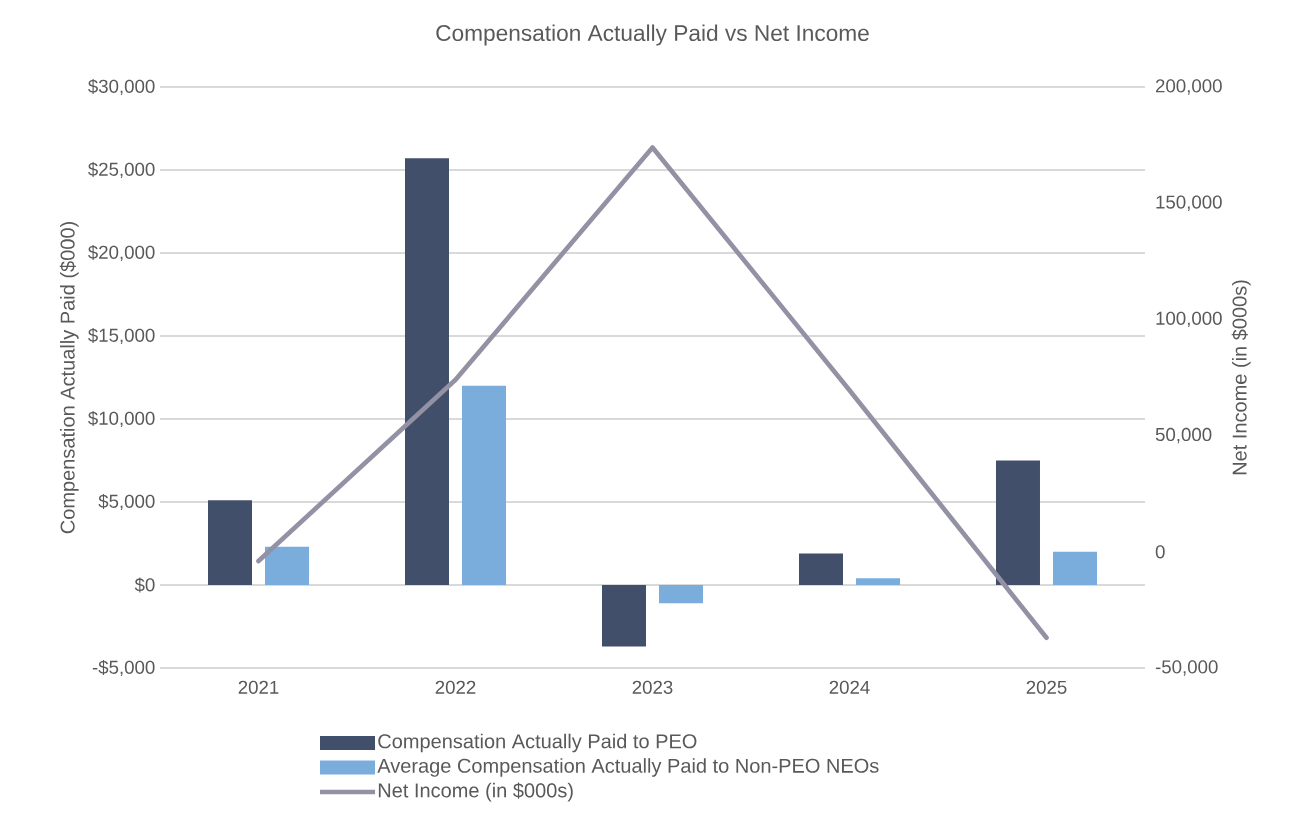 Image resolution: width=1304 pixels, height=820 pixels. What do you see at coordinates (628, 767) in the screenshot?
I see `legend-label: Average Compensation Actually Paid to Non-PEO NEOs` at bounding box center [628, 767].